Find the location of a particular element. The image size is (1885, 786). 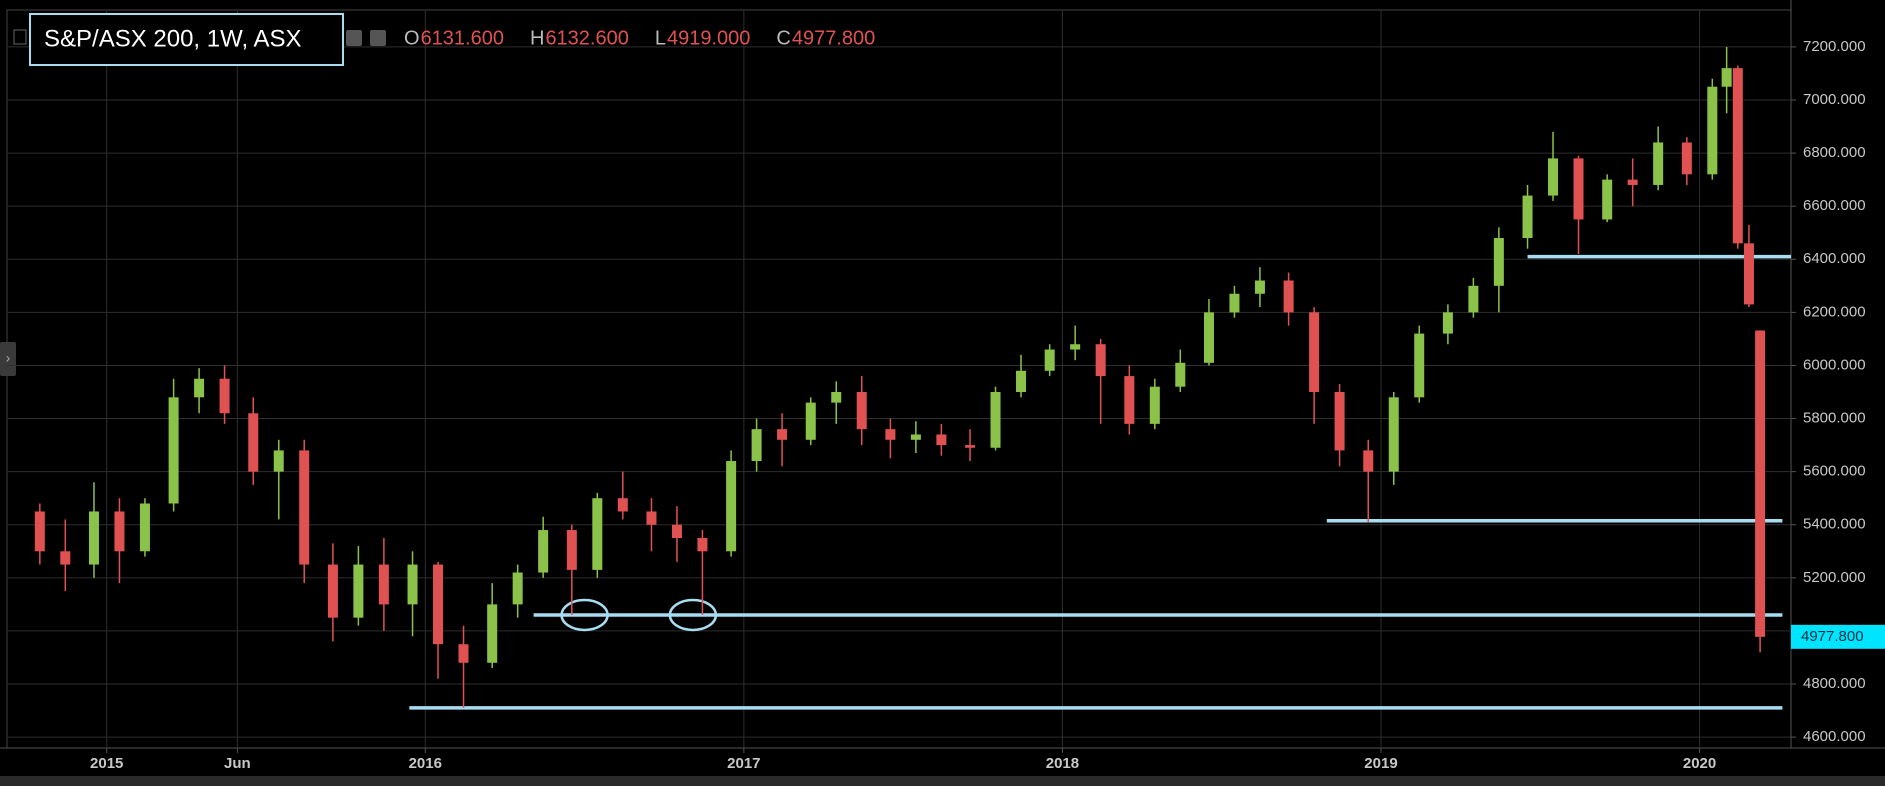

bottom-toolbar is located at coordinates (942, 781).